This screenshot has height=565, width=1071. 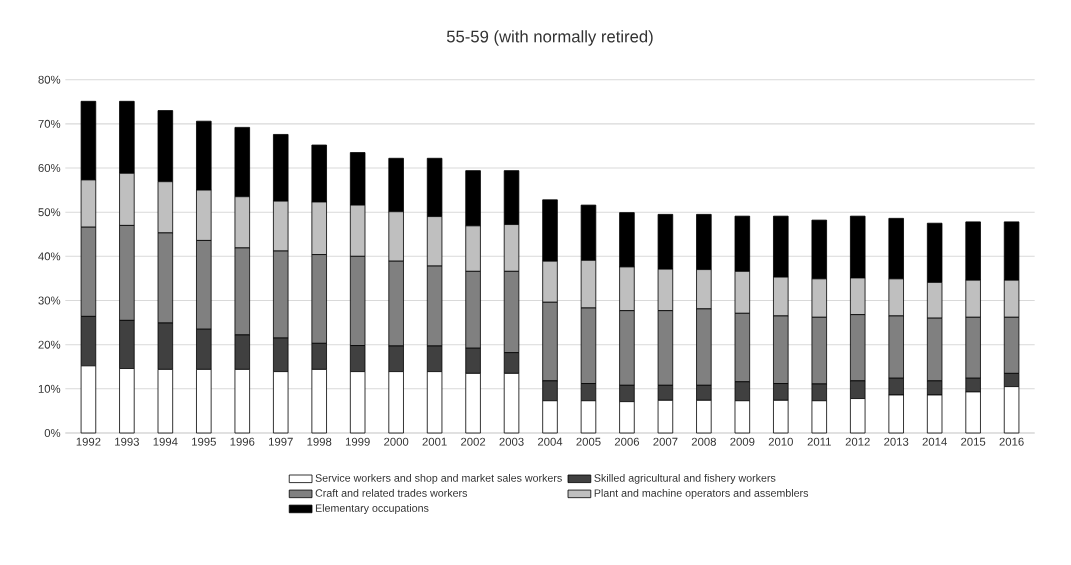 I want to click on x-tick-label: 1995, so click(x=204, y=441).